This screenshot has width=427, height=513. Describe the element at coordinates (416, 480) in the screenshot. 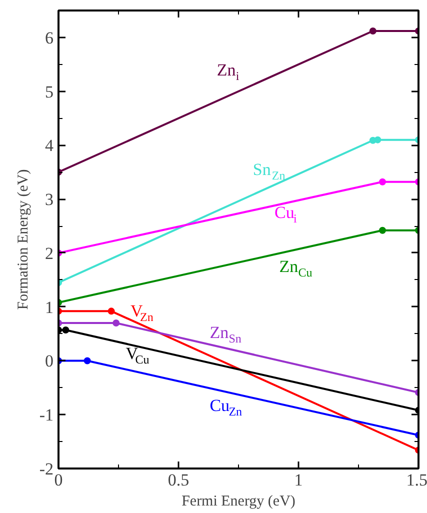

I see `x-tick-label: 1.5` at that location.